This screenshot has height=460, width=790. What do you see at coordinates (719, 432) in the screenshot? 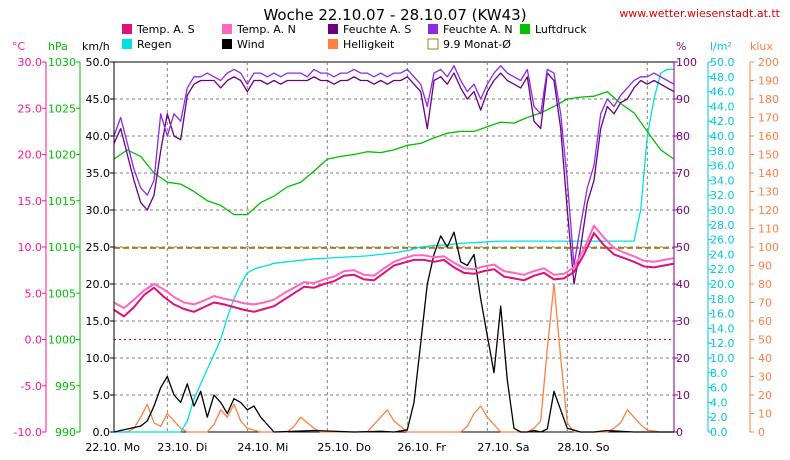
I see `y-tick-label-rain: 0.0` at bounding box center [719, 432].